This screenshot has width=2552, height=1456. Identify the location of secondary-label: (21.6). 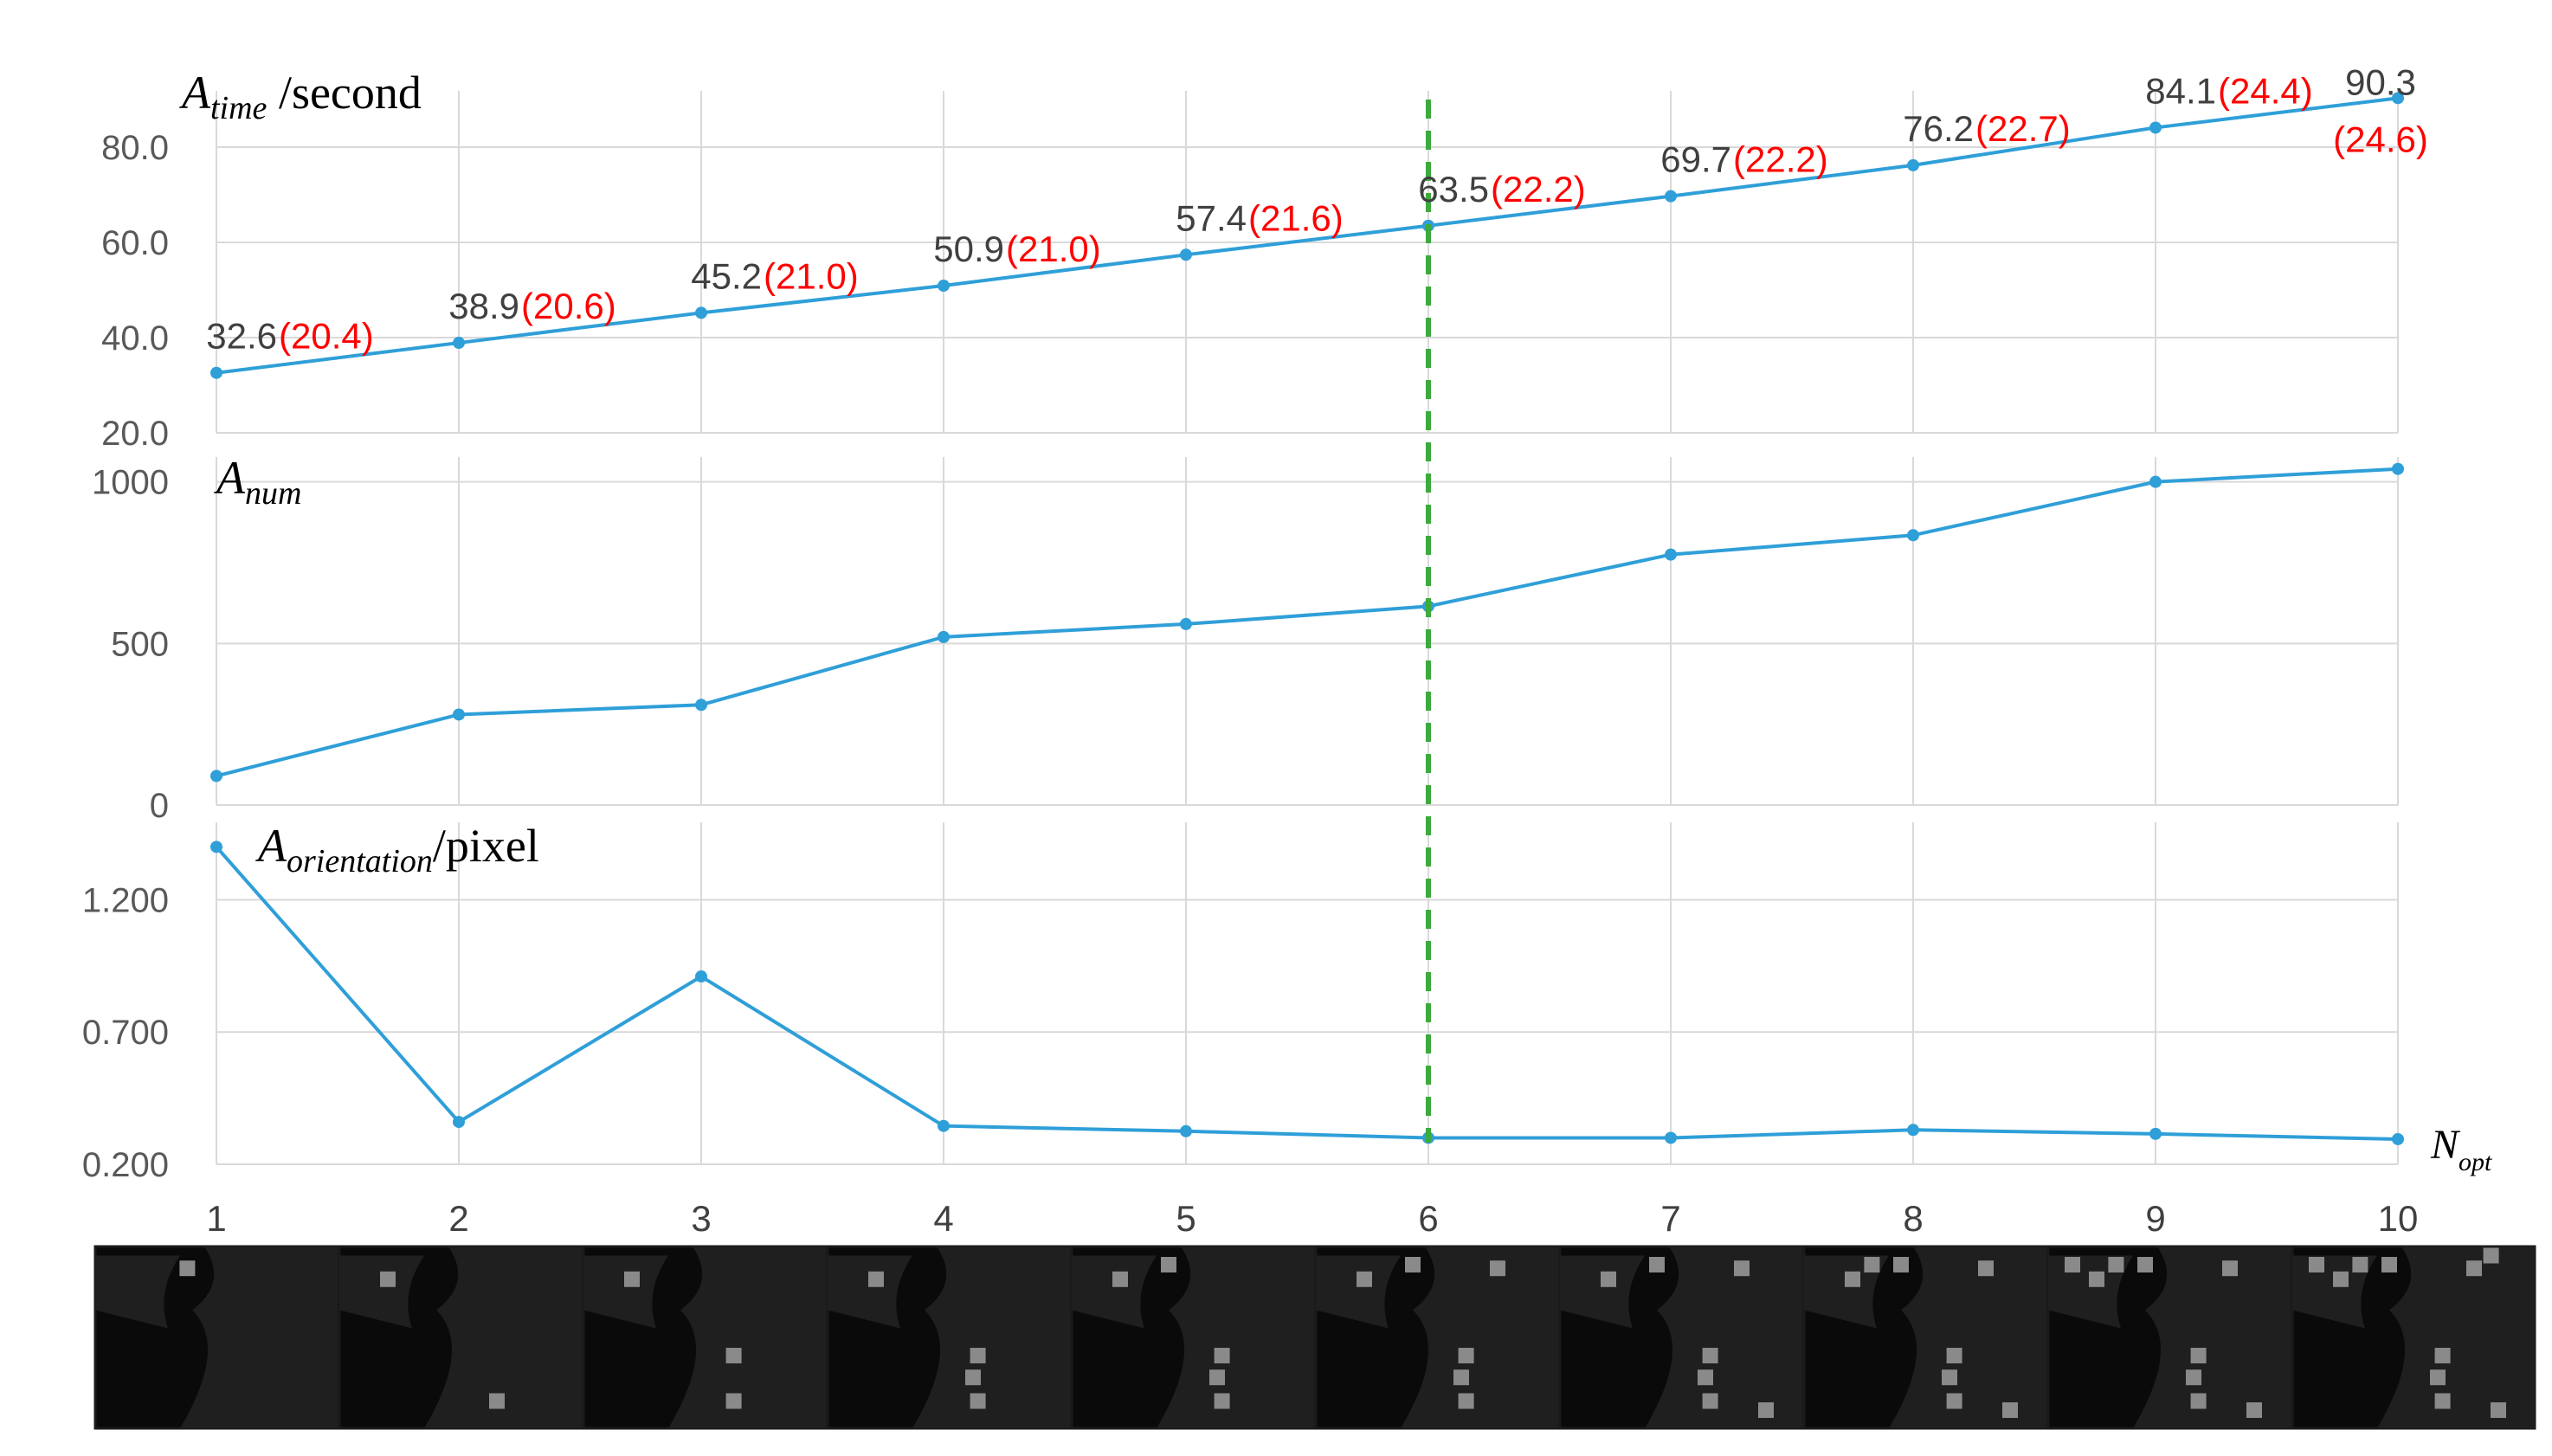
(1296, 217).